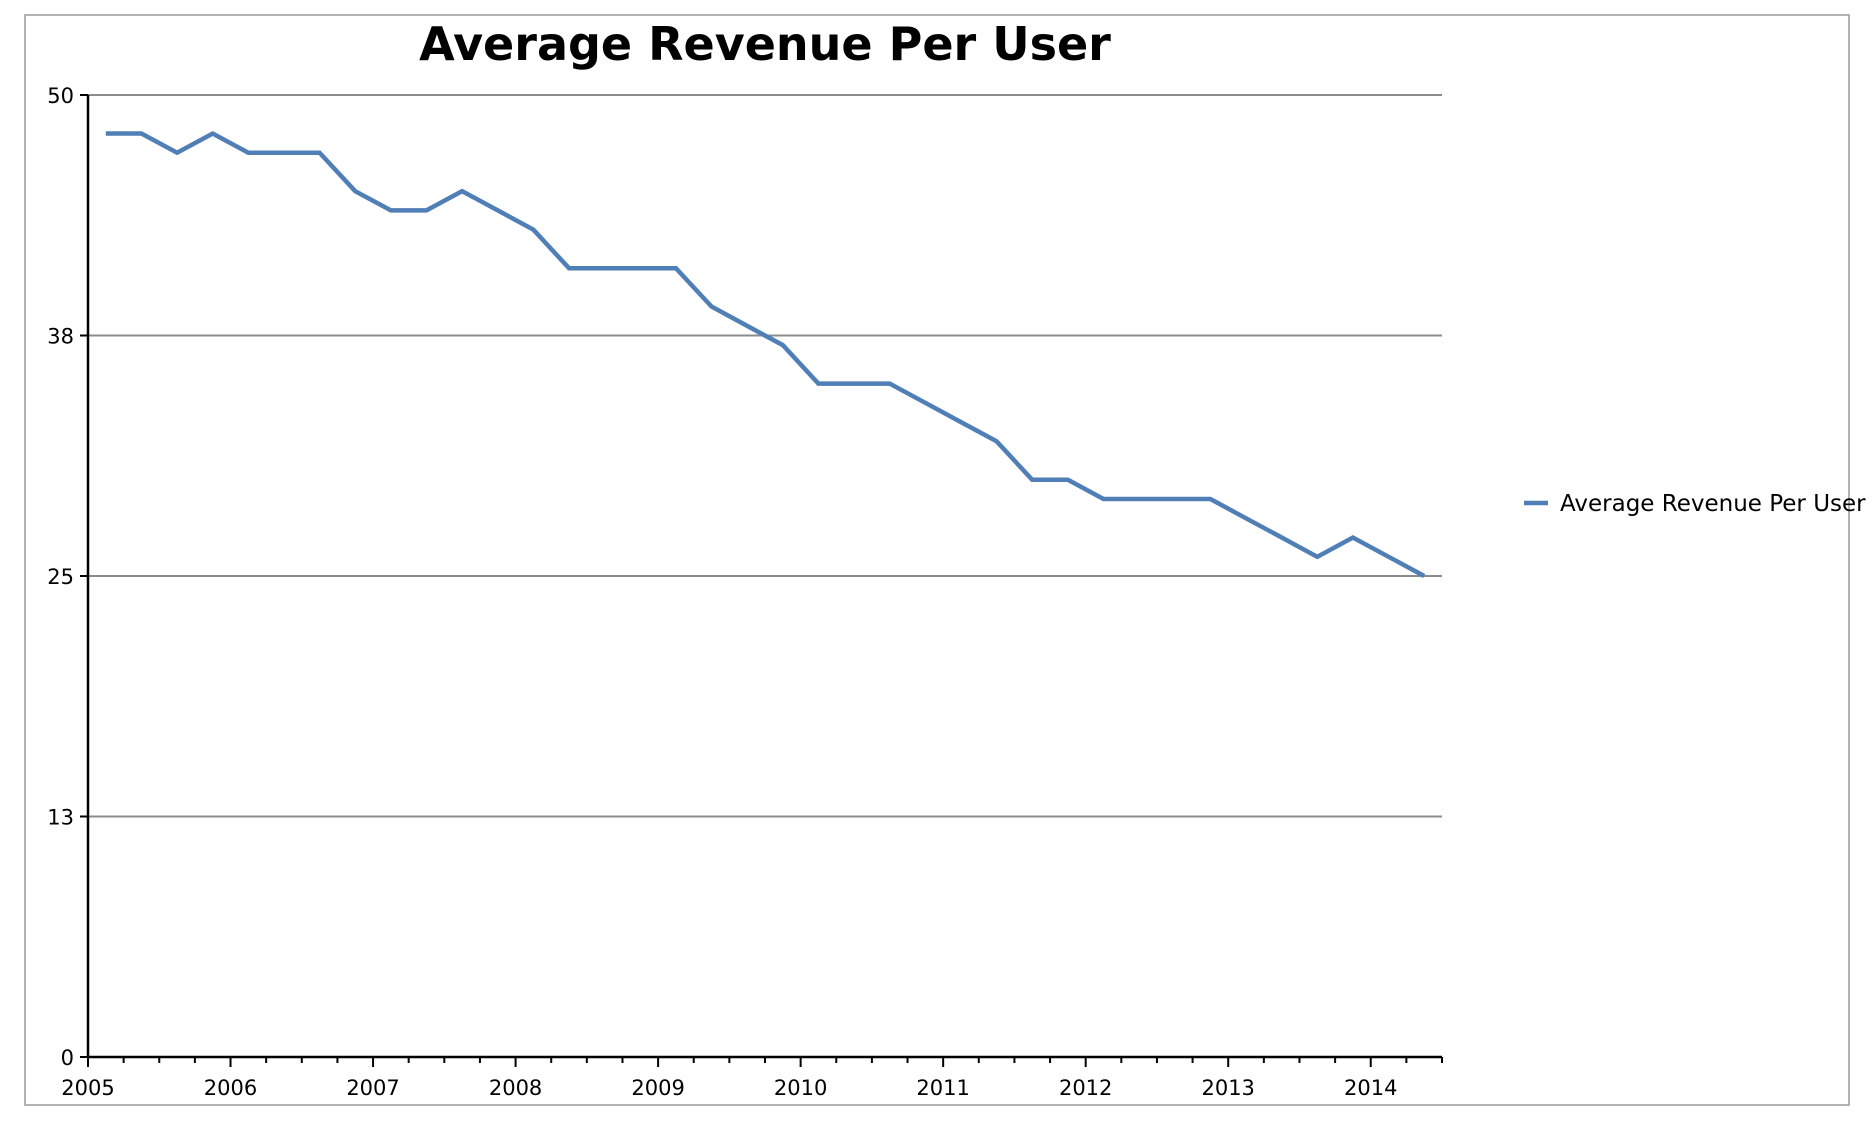 The image size is (1874, 1126). I want to click on x-tick-label-2010: 2010, so click(800, 1088).